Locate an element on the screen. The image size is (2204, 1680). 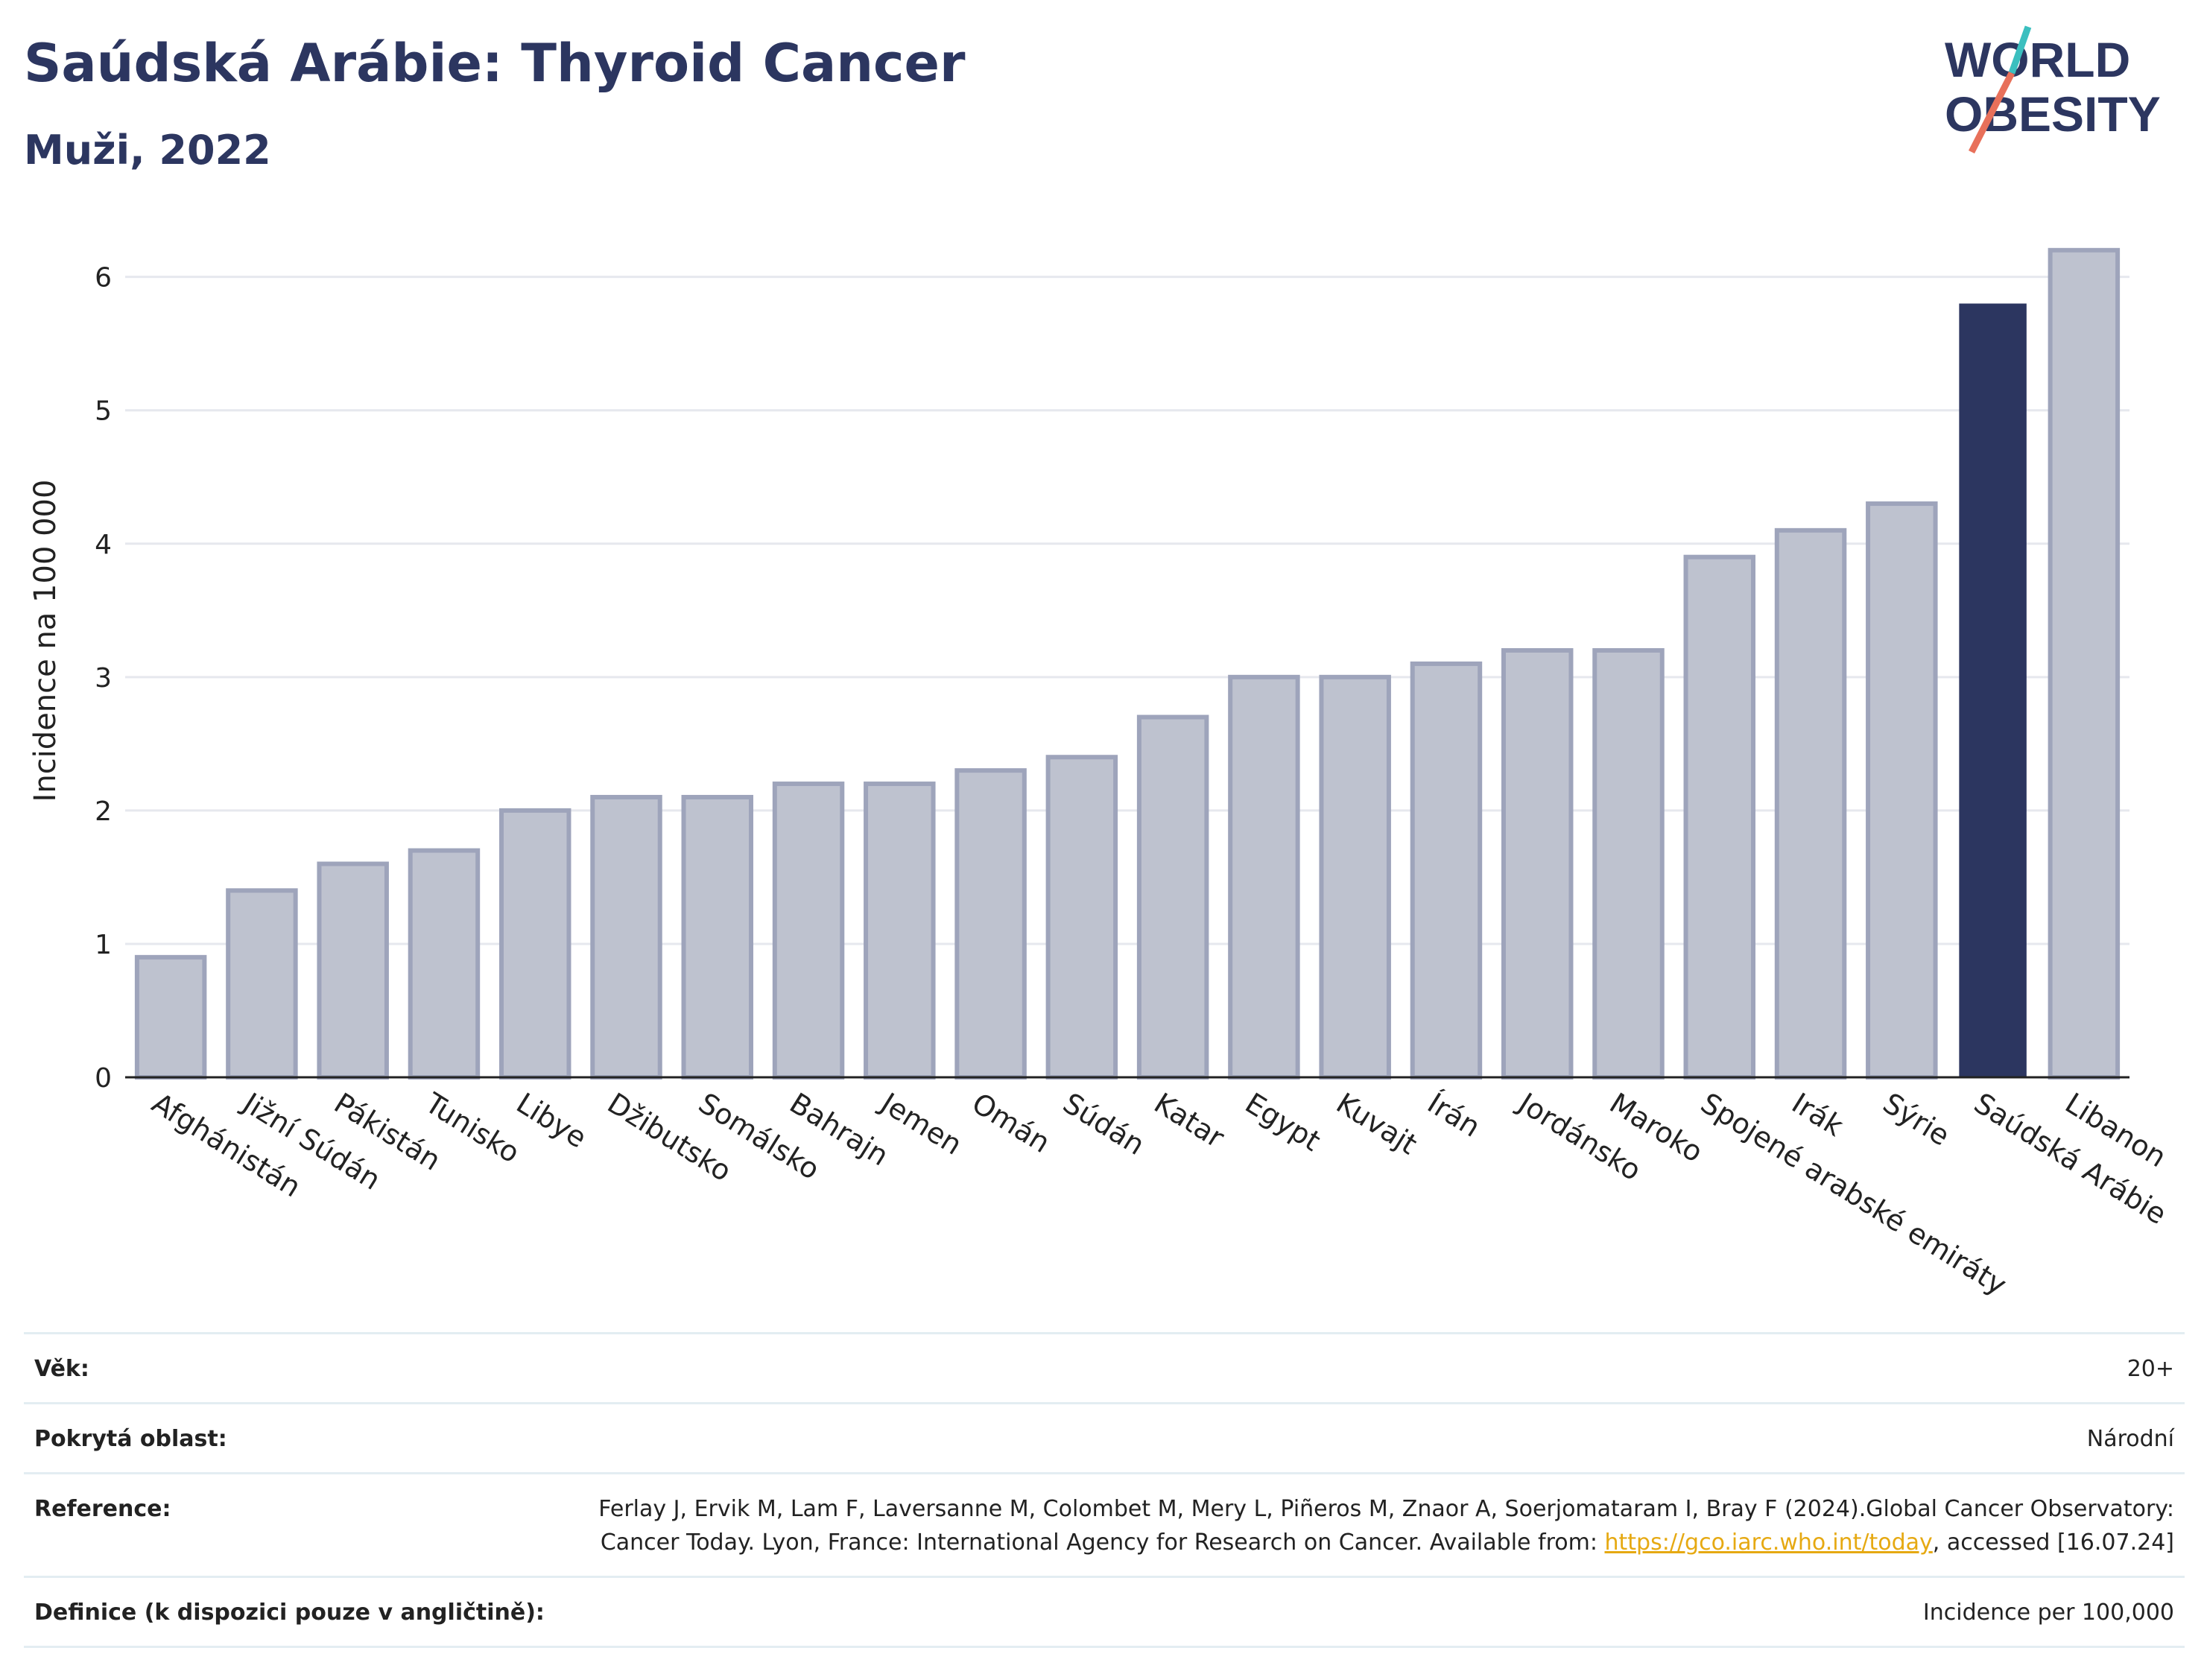
x-tick-label: Irák is located at coordinates (1817, 1114).